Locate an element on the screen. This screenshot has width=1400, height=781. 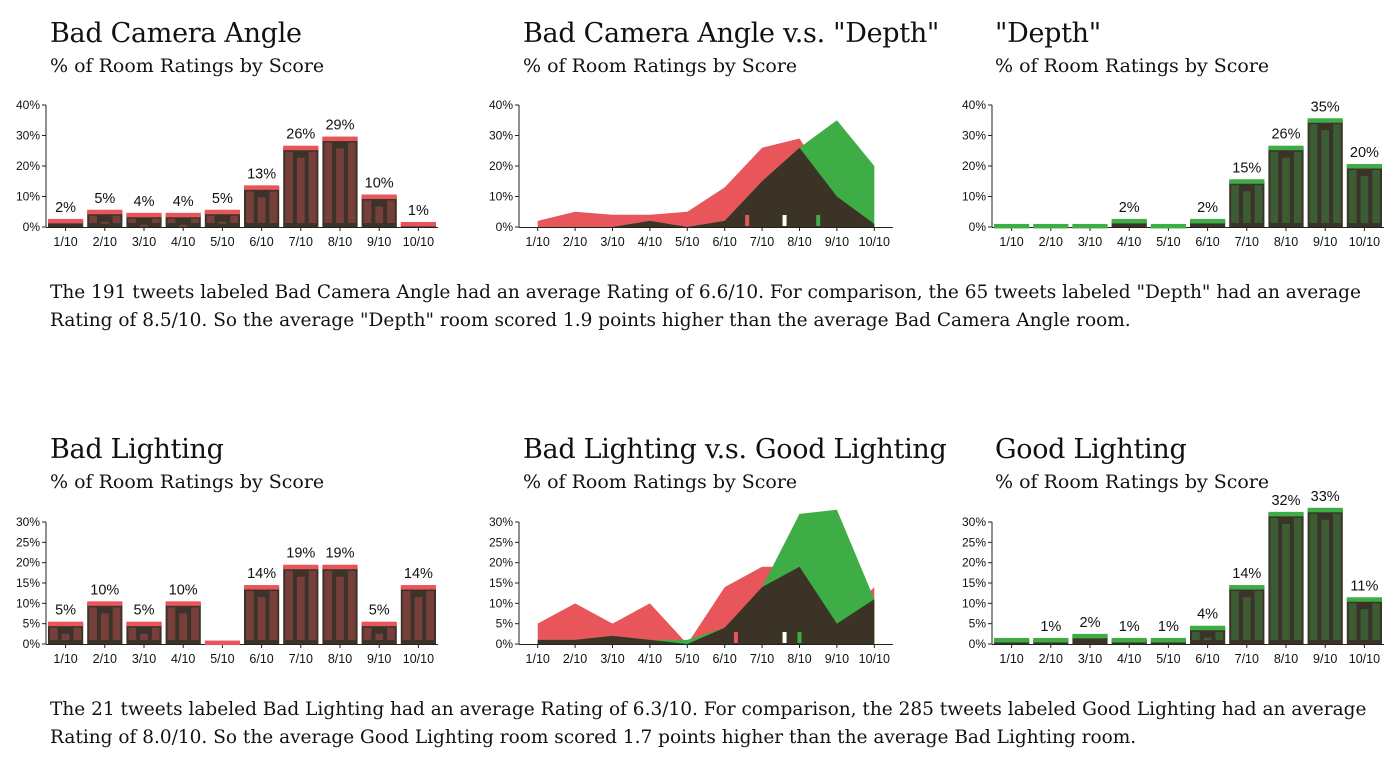
chart-title: Bad Lighting is located at coordinates (137, 449).